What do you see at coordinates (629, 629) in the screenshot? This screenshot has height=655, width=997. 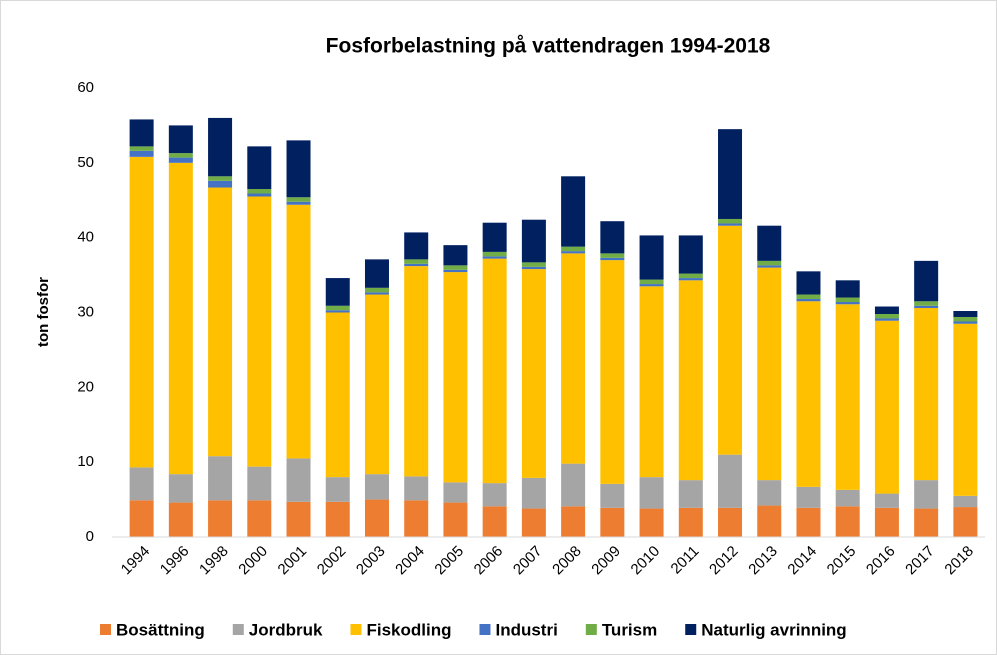 I see `legend-label: Turism` at bounding box center [629, 629].